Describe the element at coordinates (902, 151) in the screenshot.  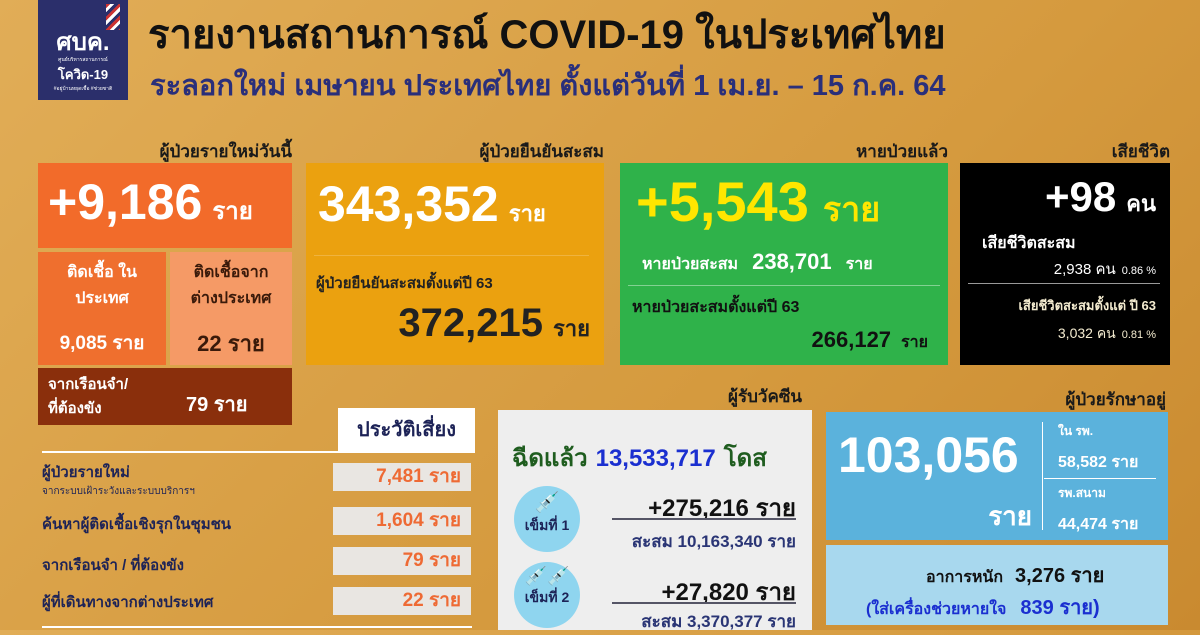
I see `recovered-header: หายป่วยแล้ว` at that location.